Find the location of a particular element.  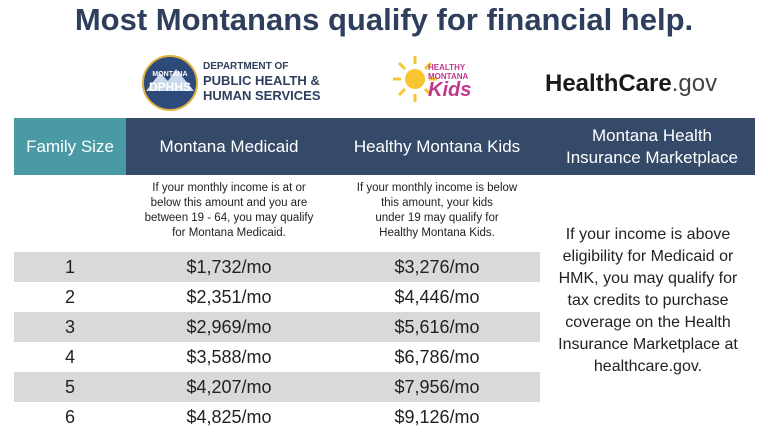

note-line: between 19 - 64, you may qualify is located at coordinates (229, 218).